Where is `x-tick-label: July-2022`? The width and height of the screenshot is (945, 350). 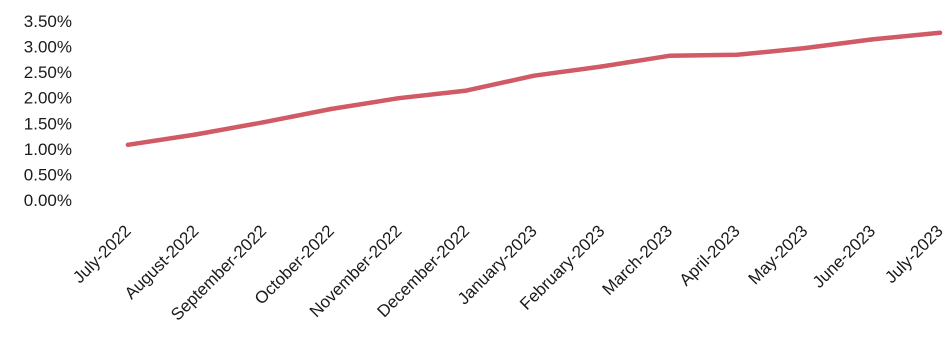 x-tick-label: July-2022 is located at coordinates (102, 254).